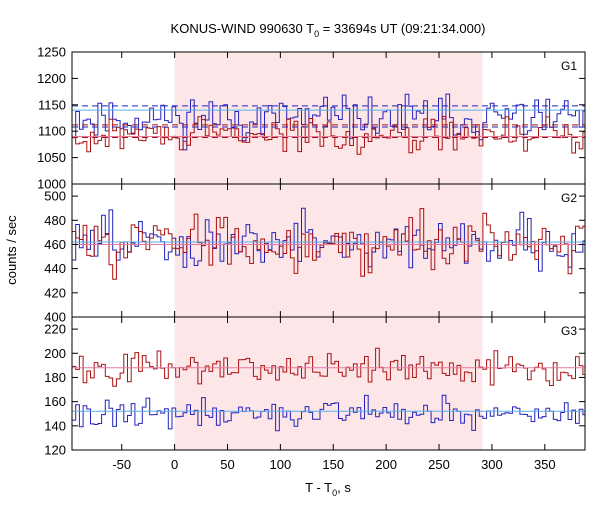 This screenshot has width=600, height=505. What do you see at coordinates (569, 198) in the screenshot?
I see `panel-label-g2: G2` at bounding box center [569, 198].